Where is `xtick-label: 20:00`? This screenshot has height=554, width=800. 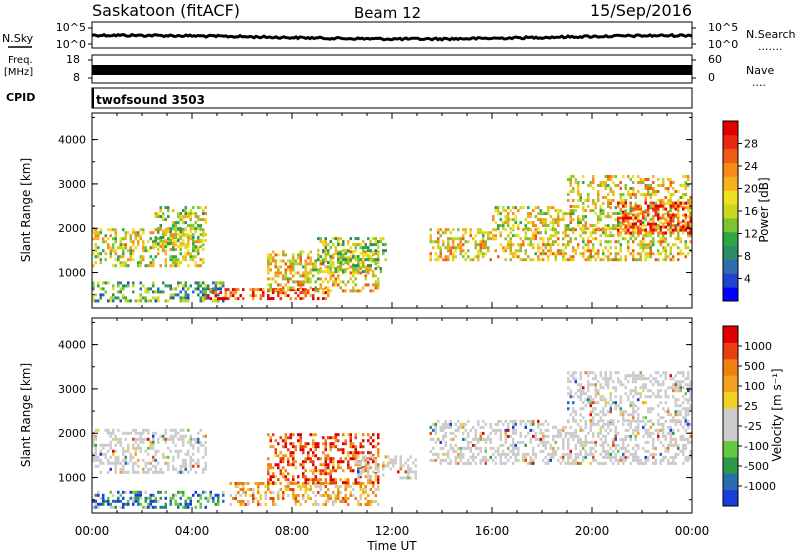 xtick-label: 20:00 is located at coordinates (592, 531).